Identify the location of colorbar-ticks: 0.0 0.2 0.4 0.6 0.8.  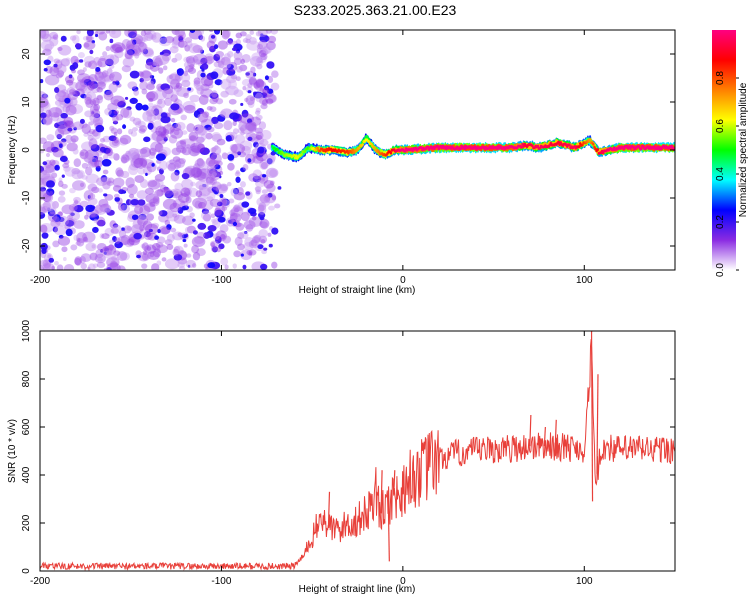
(727, 174).